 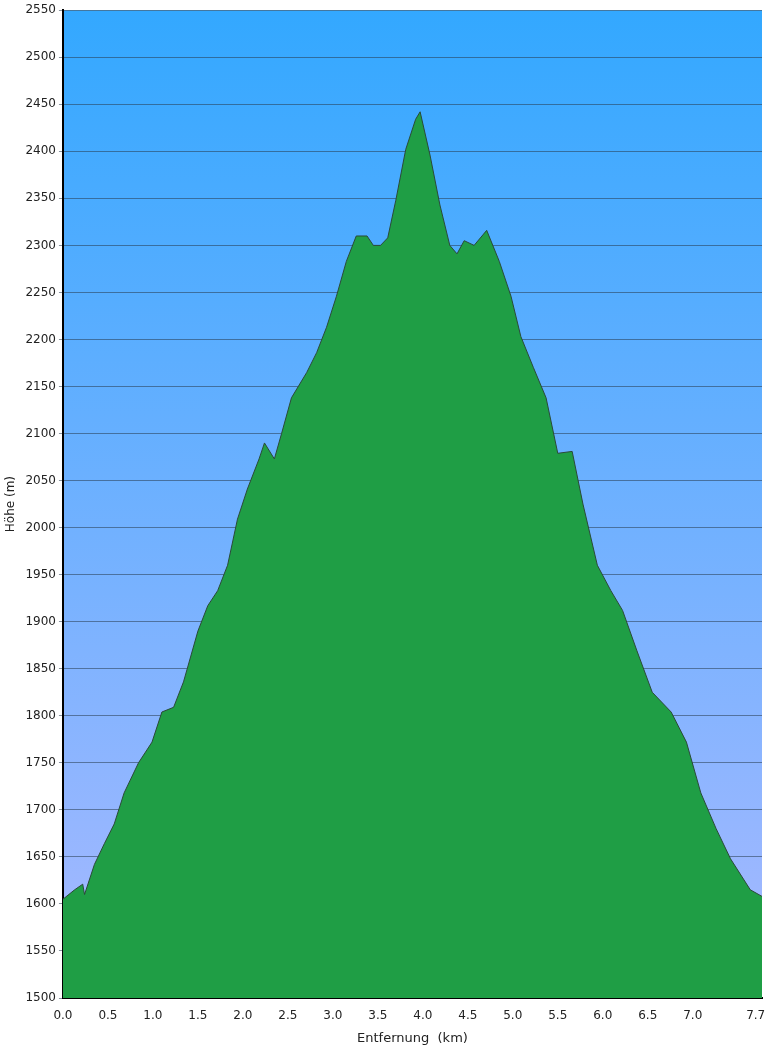 What do you see at coordinates (378, 1015) in the screenshot?
I see `x-tick-label: 3.5` at bounding box center [378, 1015].